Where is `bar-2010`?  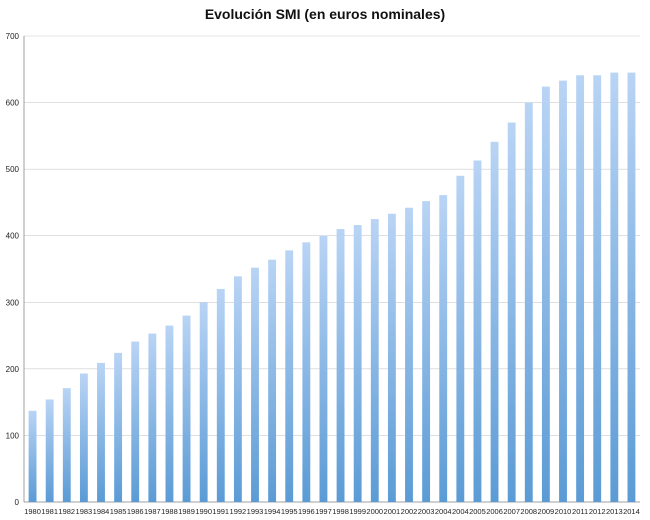
bar-2010 is located at coordinates (563, 291).